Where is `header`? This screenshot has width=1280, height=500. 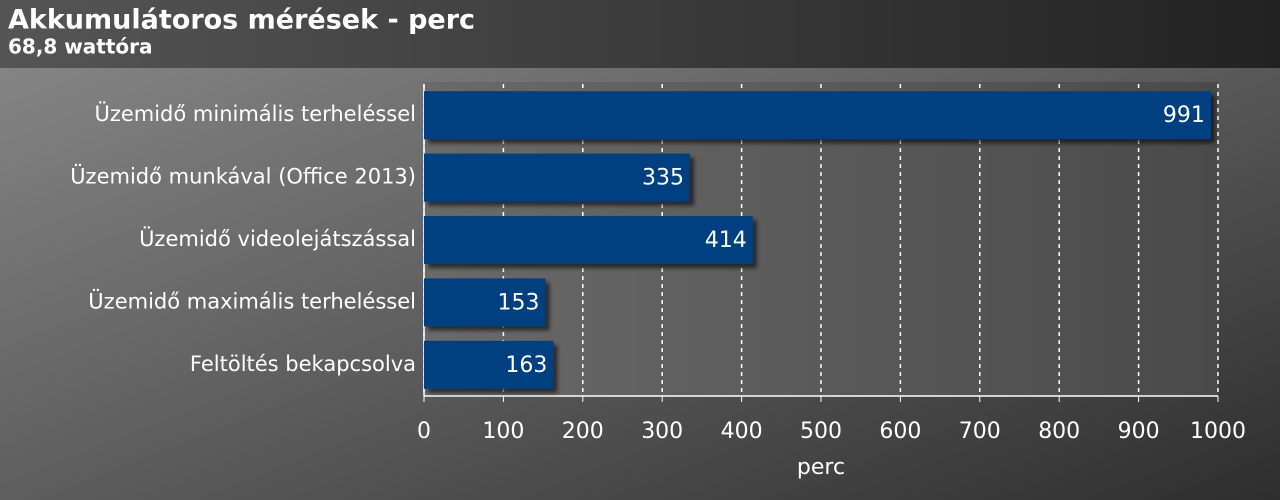 header is located at coordinates (640, 34).